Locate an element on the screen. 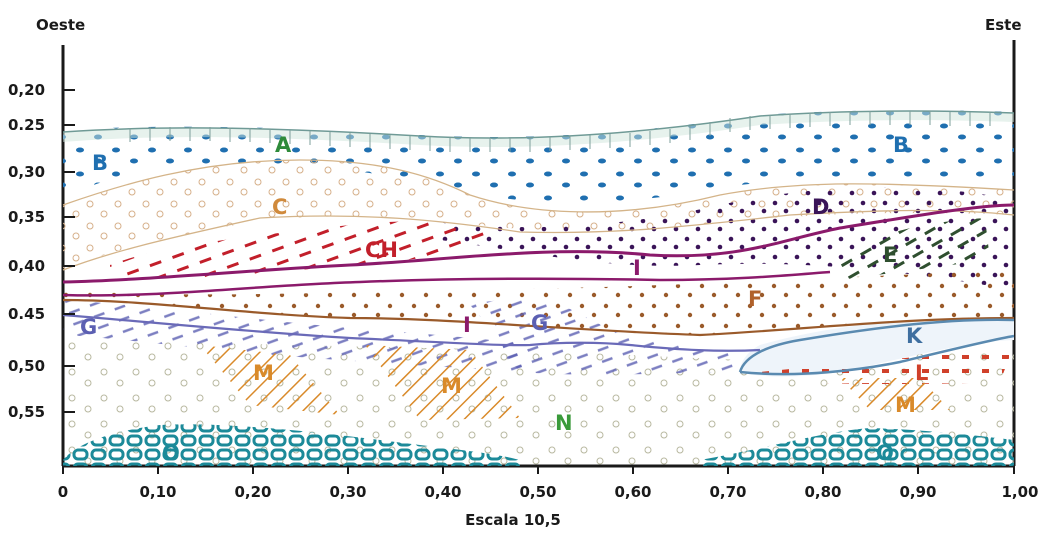 Image resolution: width=1051 pixels, height=537 pixels. east-label: Este is located at coordinates (1003, 25).